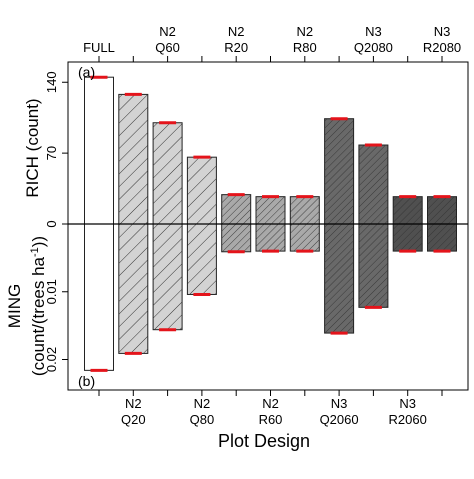  Describe the element at coordinates (51, 223) in the screenshot. I see `y-tick-label-top-0: 0` at that location.